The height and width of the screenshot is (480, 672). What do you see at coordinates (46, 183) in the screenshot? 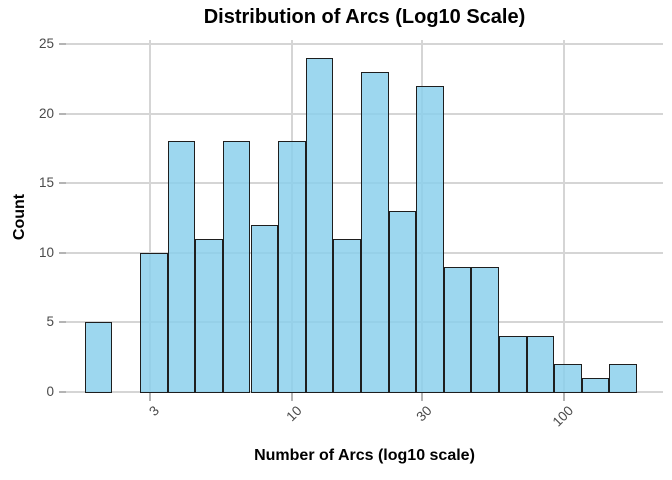
I see `y-tick-label: 15` at bounding box center [46, 183].